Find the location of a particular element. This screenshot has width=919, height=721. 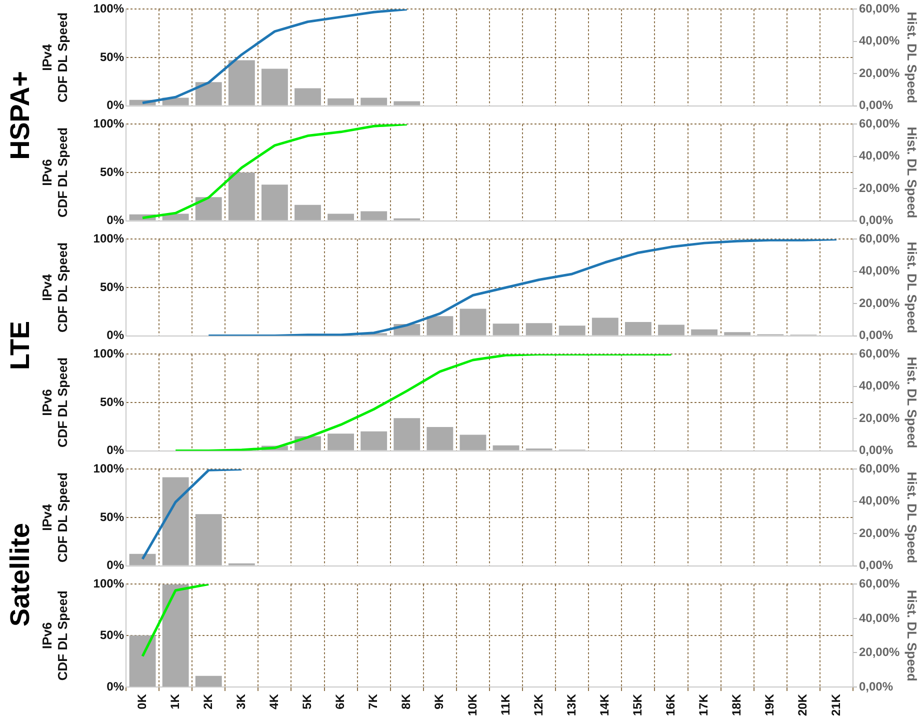

x-tick-label: 5K is located at coordinates (307, 702).